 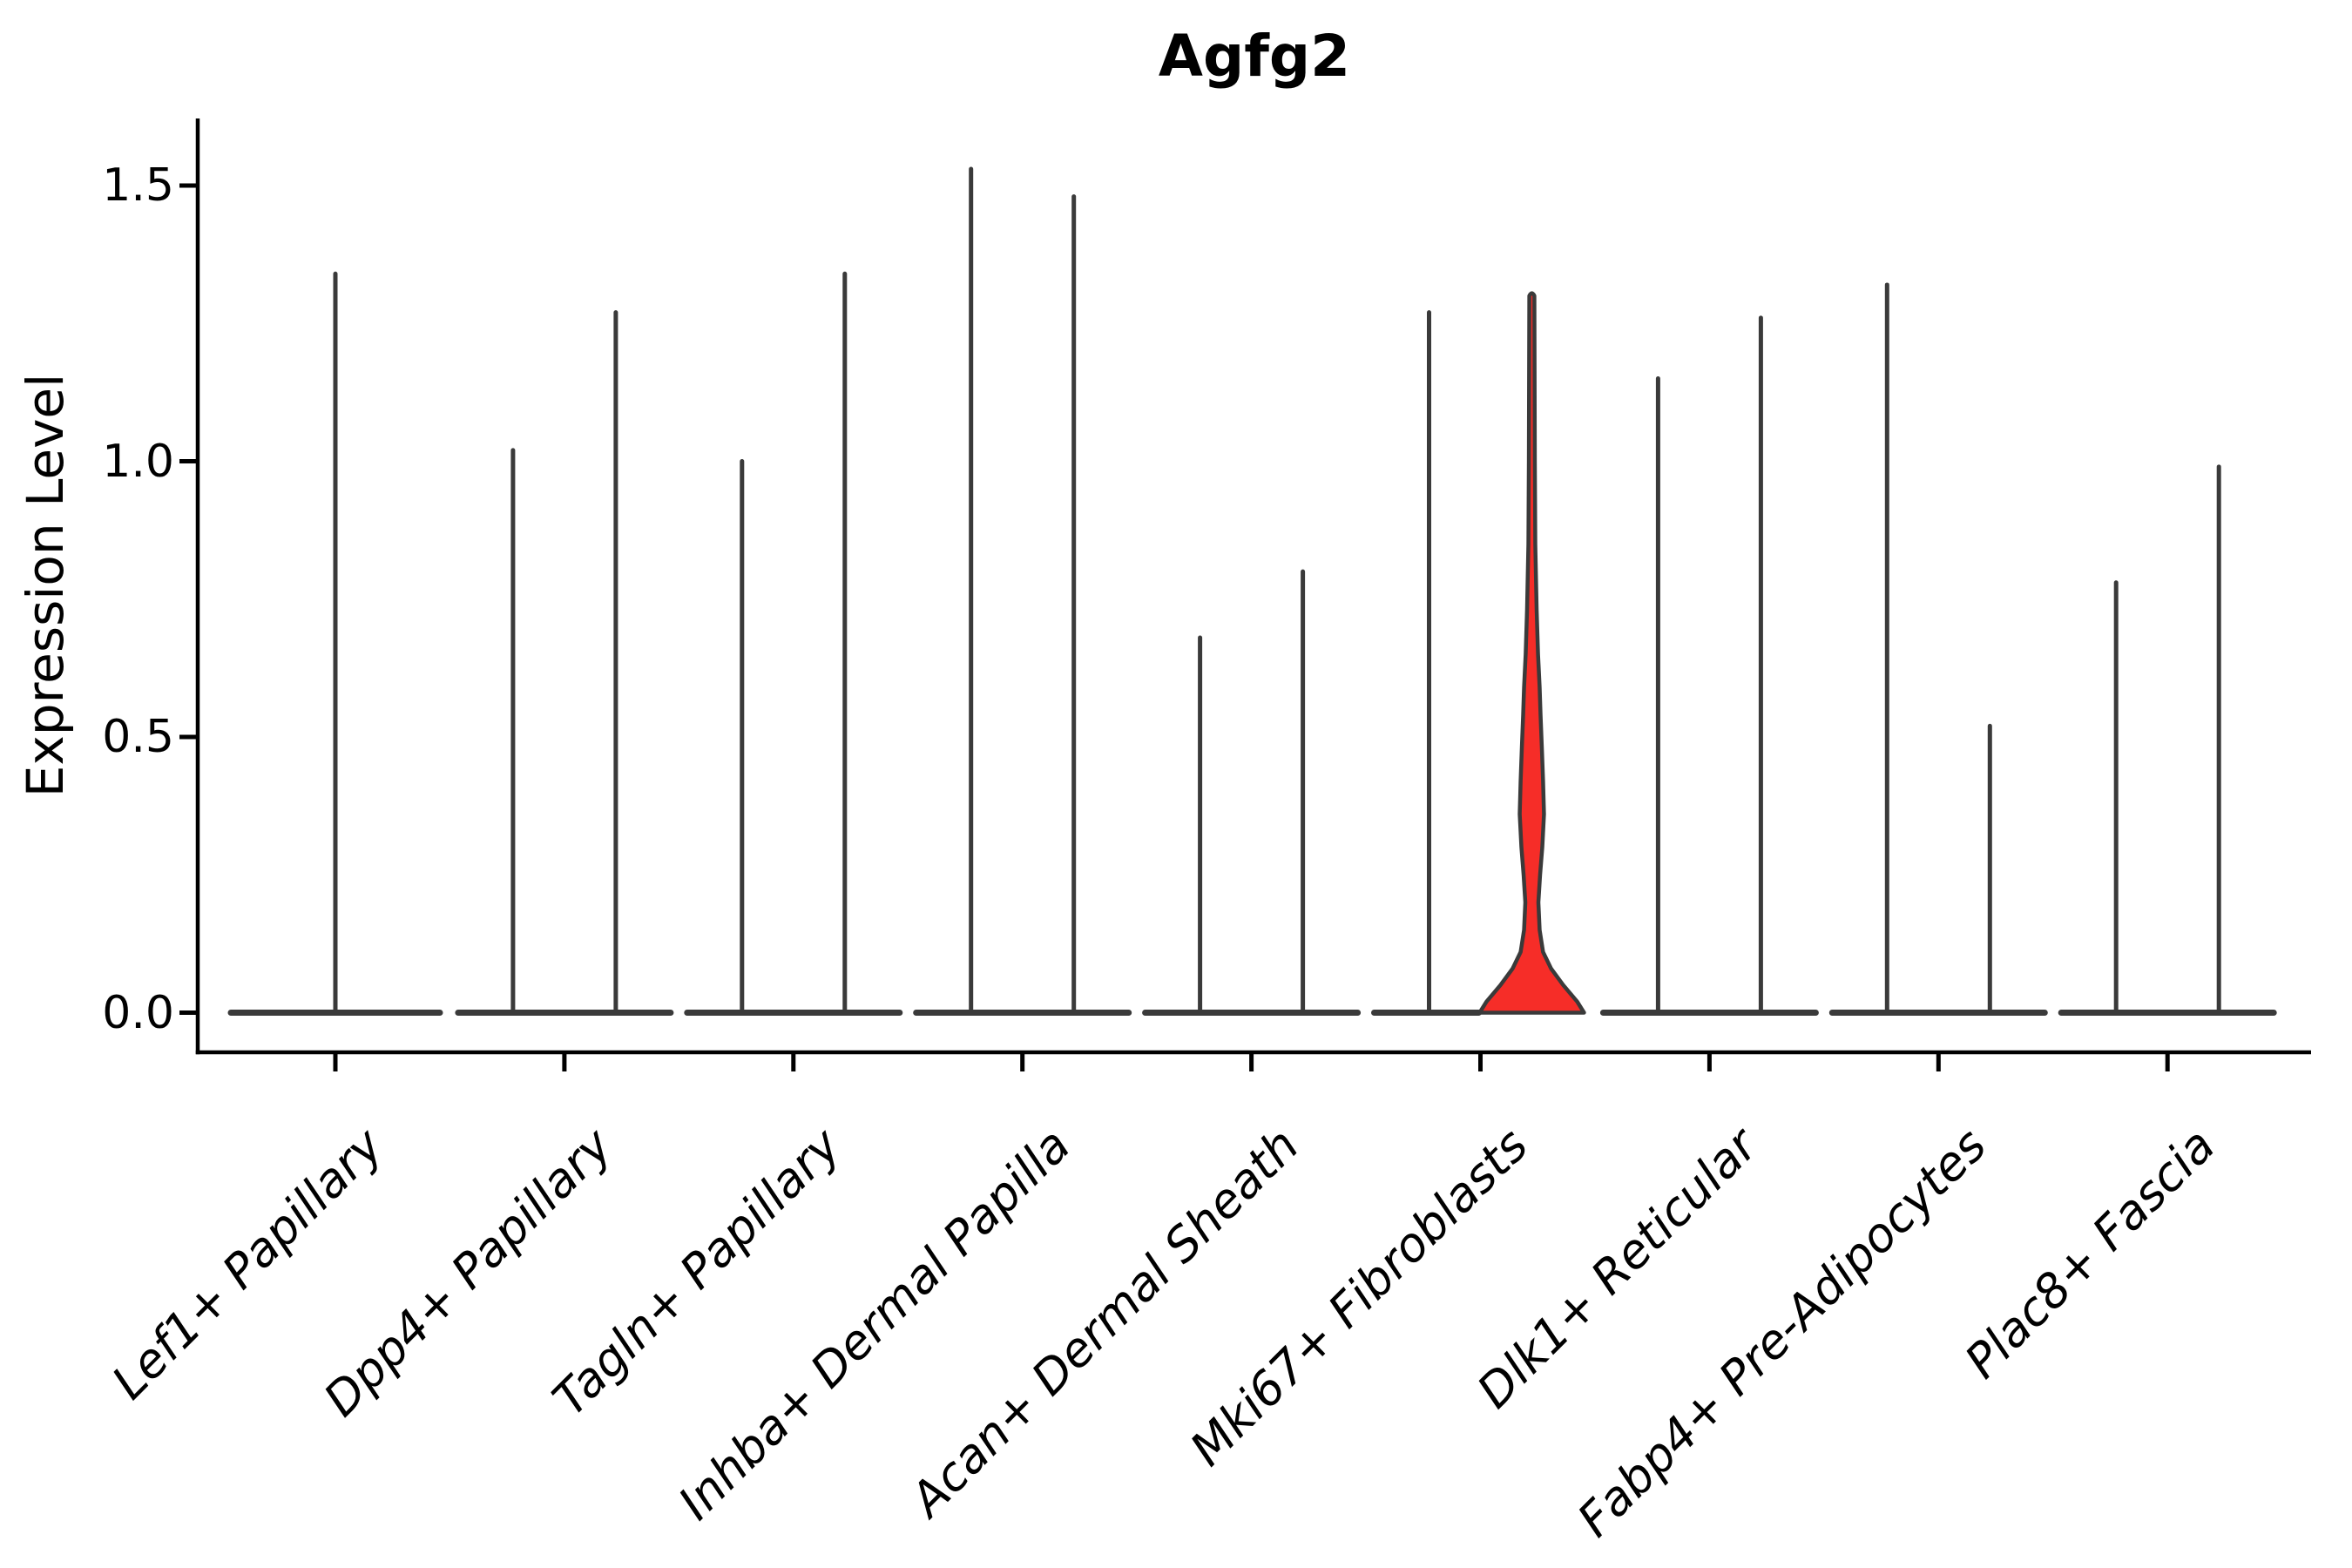 I want to click on highlight-violin, so click(x=1531, y=653).